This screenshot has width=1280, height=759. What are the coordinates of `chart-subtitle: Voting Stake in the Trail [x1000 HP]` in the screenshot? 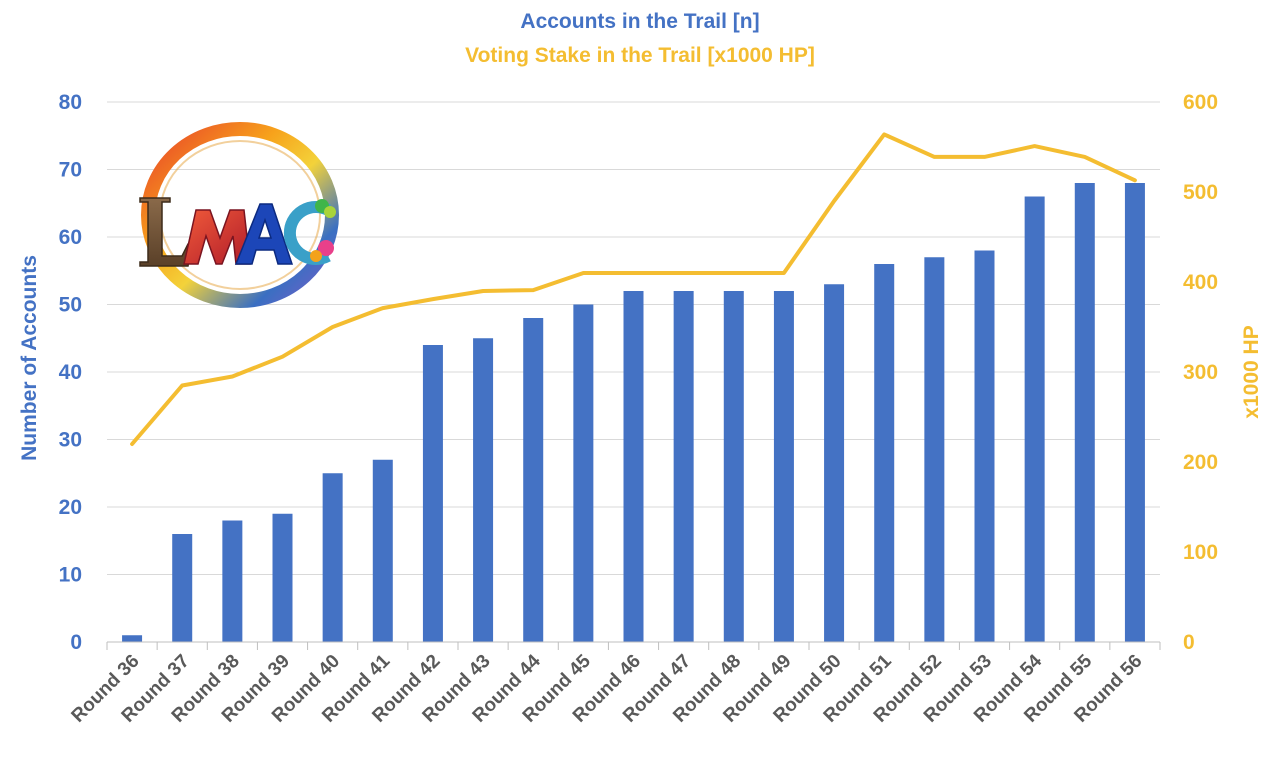 It's located at (640, 55).